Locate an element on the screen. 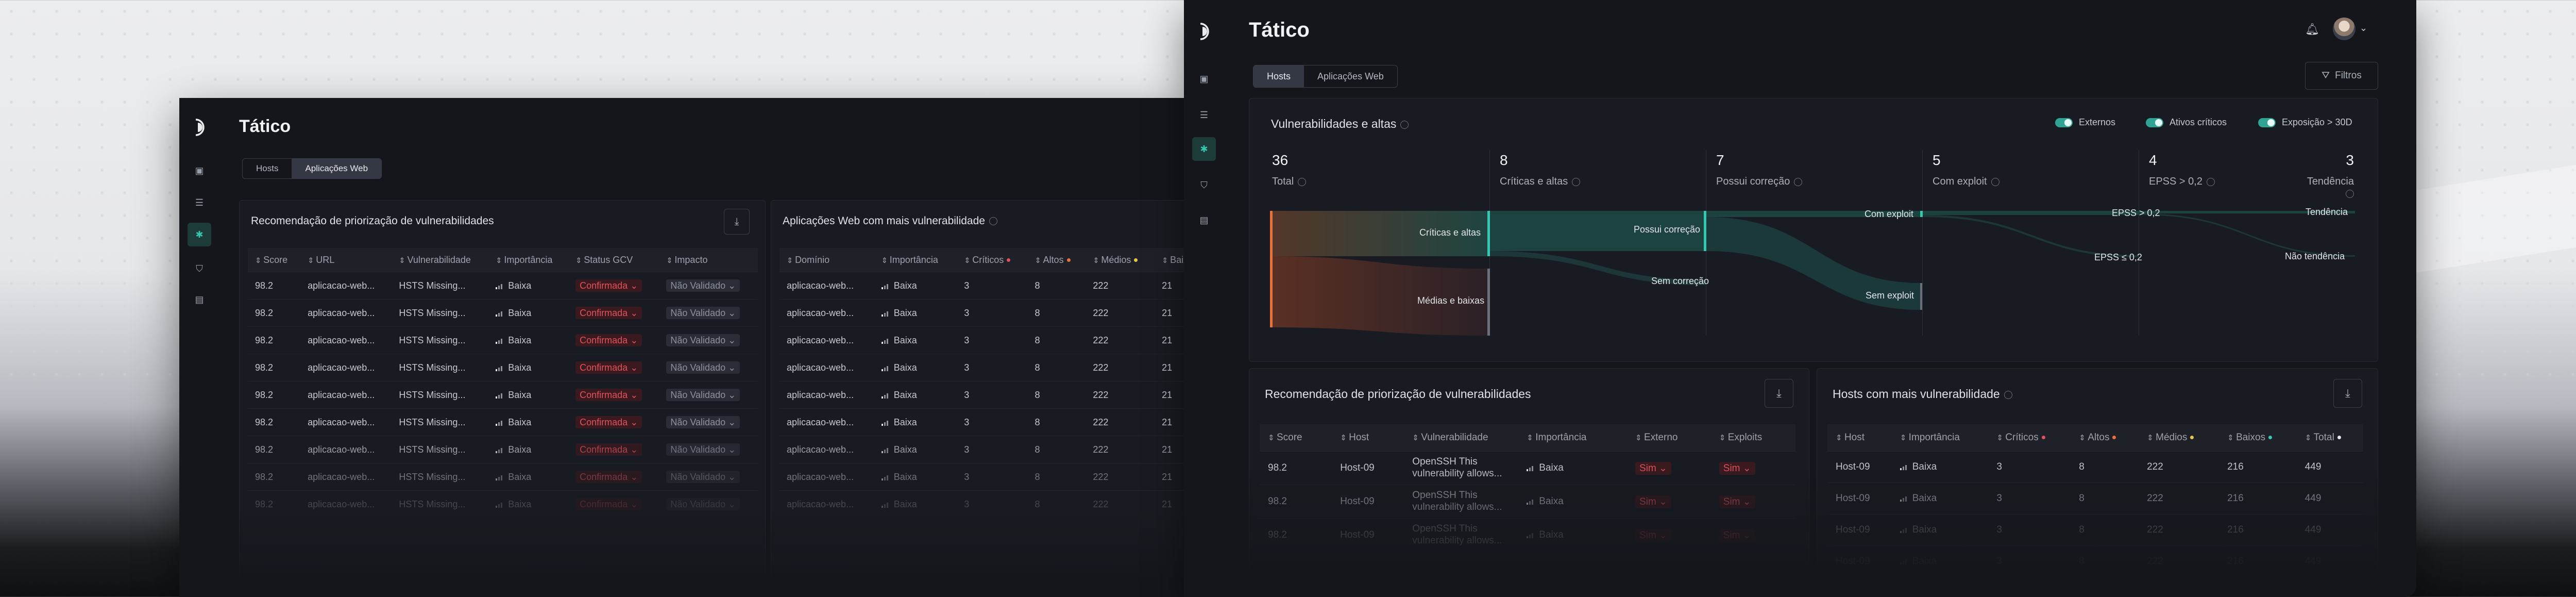  column-header: ⇕ Total is located at coordinates (2329, 438).